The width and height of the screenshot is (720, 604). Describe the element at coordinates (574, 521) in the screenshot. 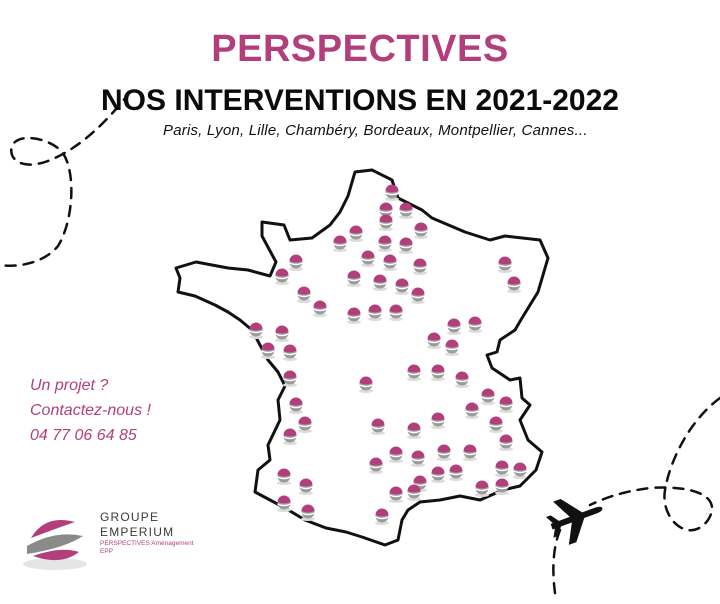

I see `airplane-icon` at that location.